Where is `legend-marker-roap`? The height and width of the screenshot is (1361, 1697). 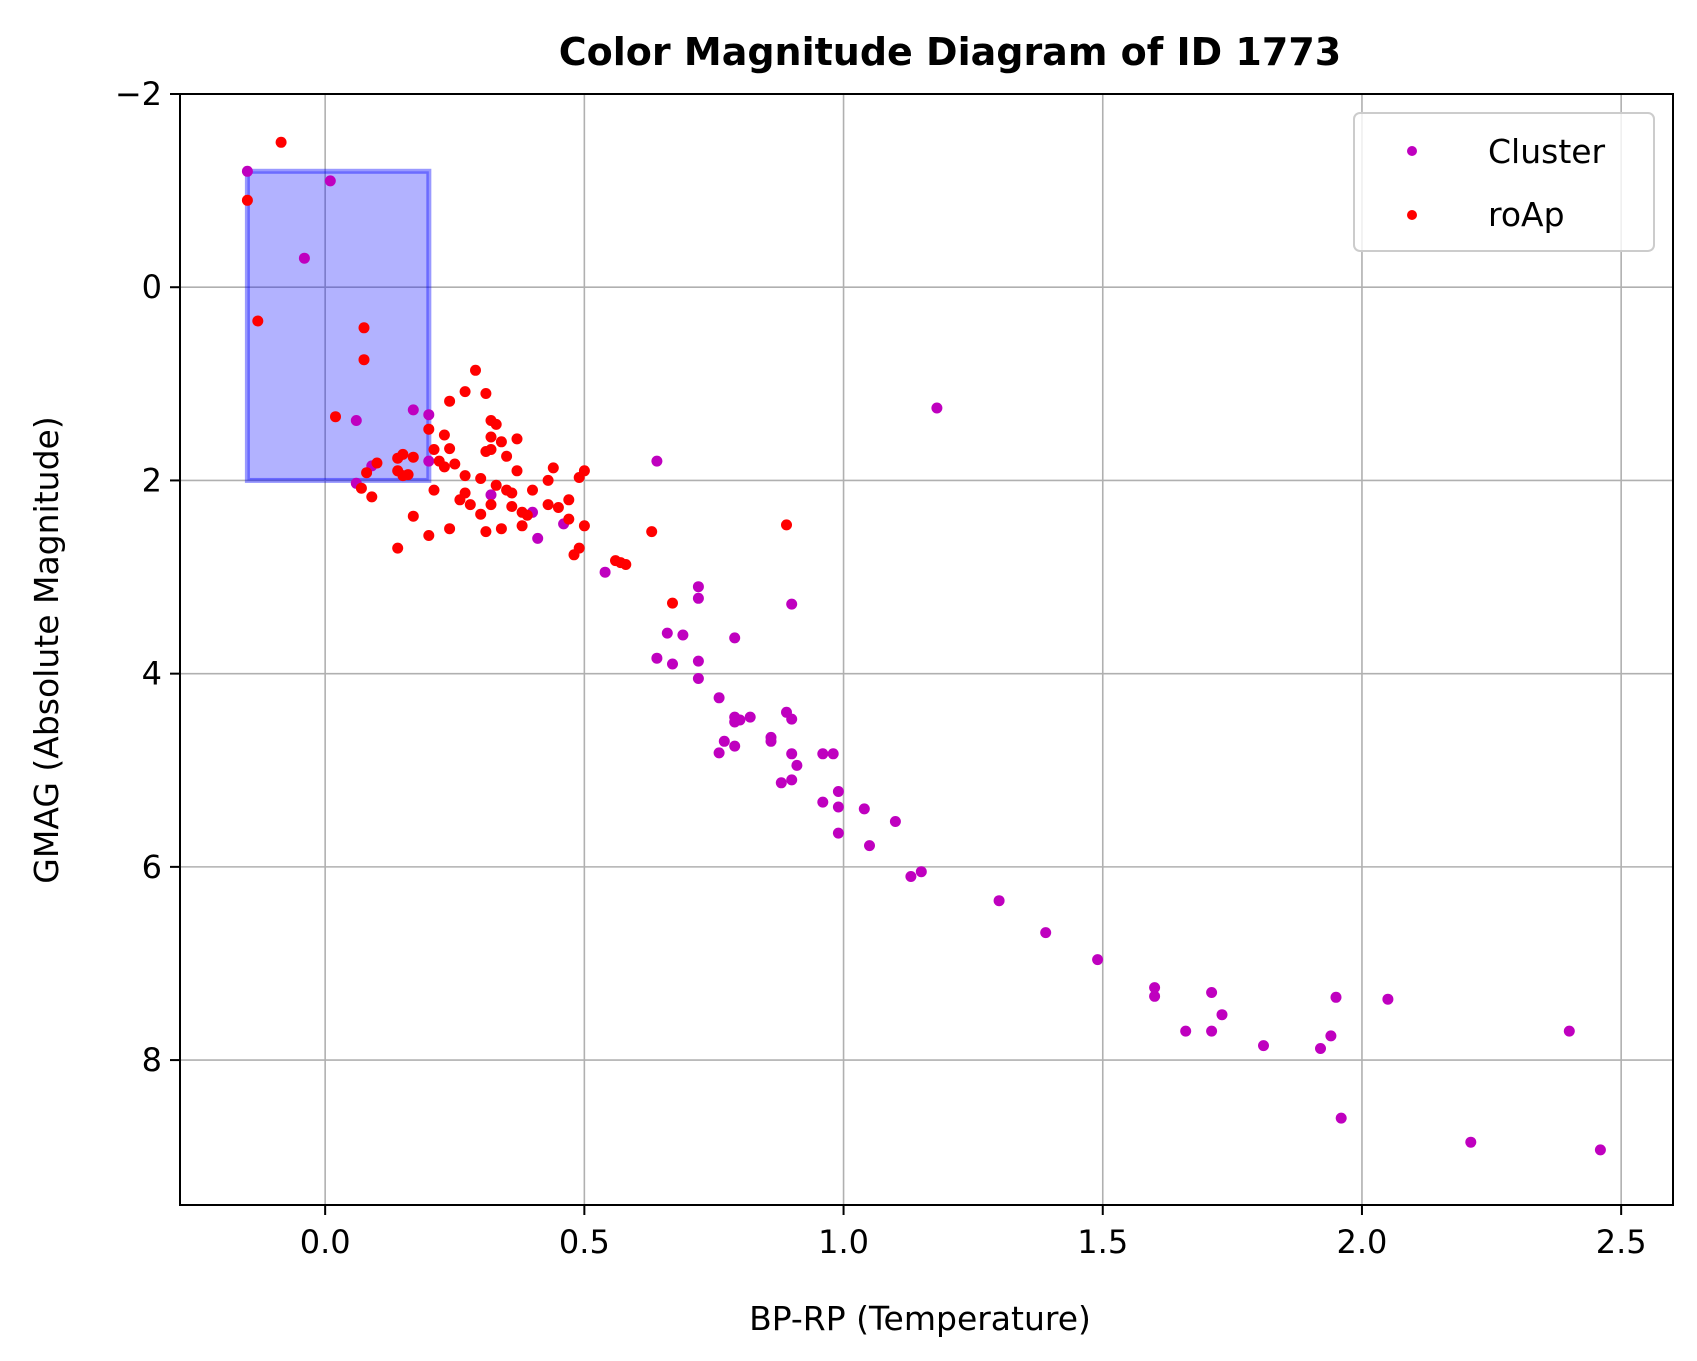
legend-marker-roap is located at coordinates (1412, 215).